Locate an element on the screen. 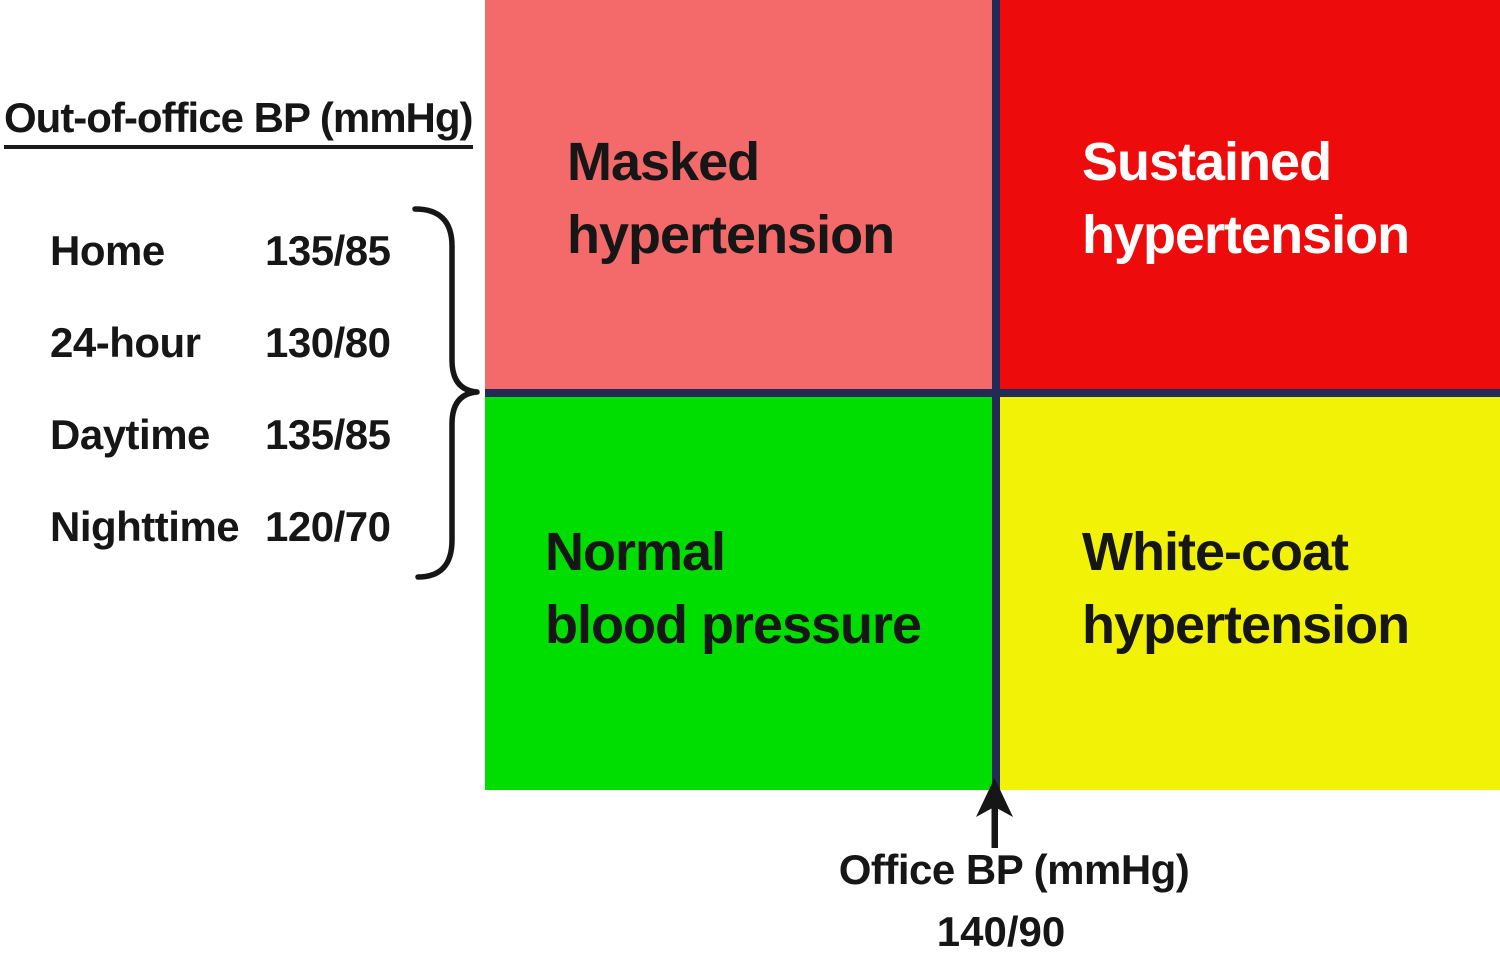  normal-blood-pressure-label: Normal blood pressure is located at coordinates (733, 589).